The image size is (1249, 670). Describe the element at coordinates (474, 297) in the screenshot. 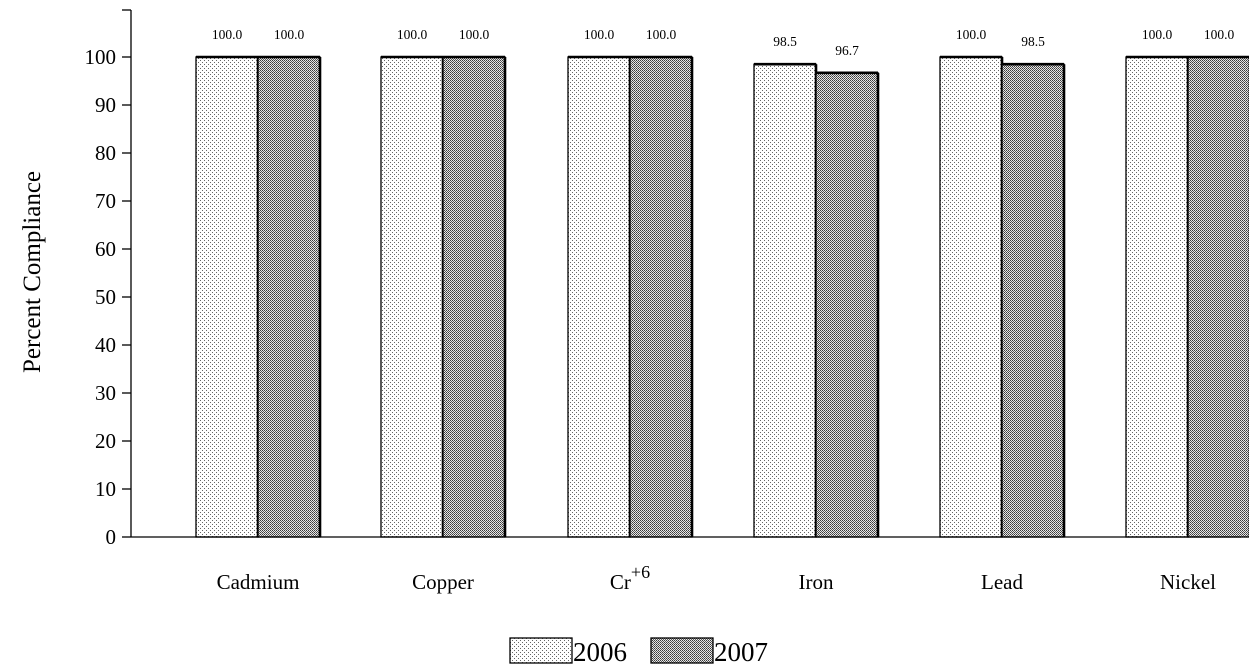

I see `bar-series-2007-copper` at that location.